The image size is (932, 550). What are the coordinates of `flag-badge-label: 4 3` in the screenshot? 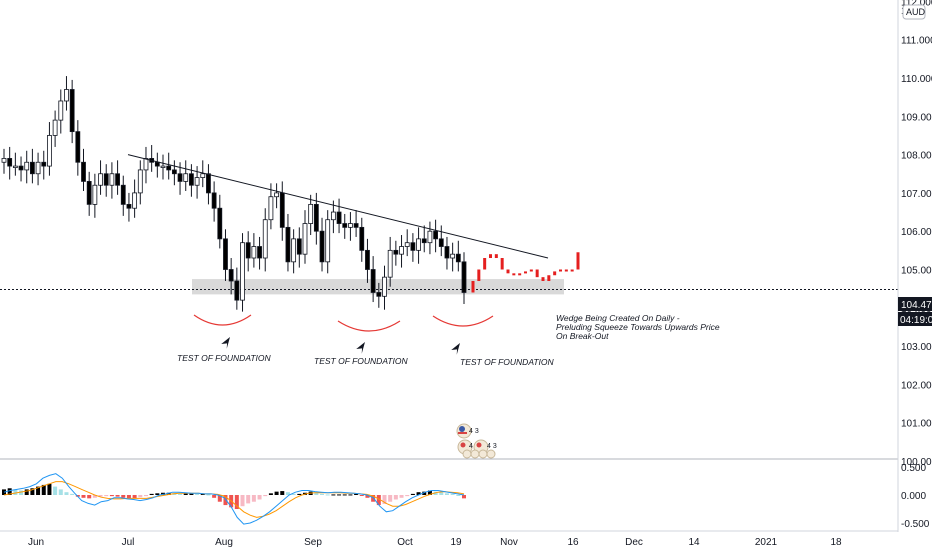 It's located at (474, 431).